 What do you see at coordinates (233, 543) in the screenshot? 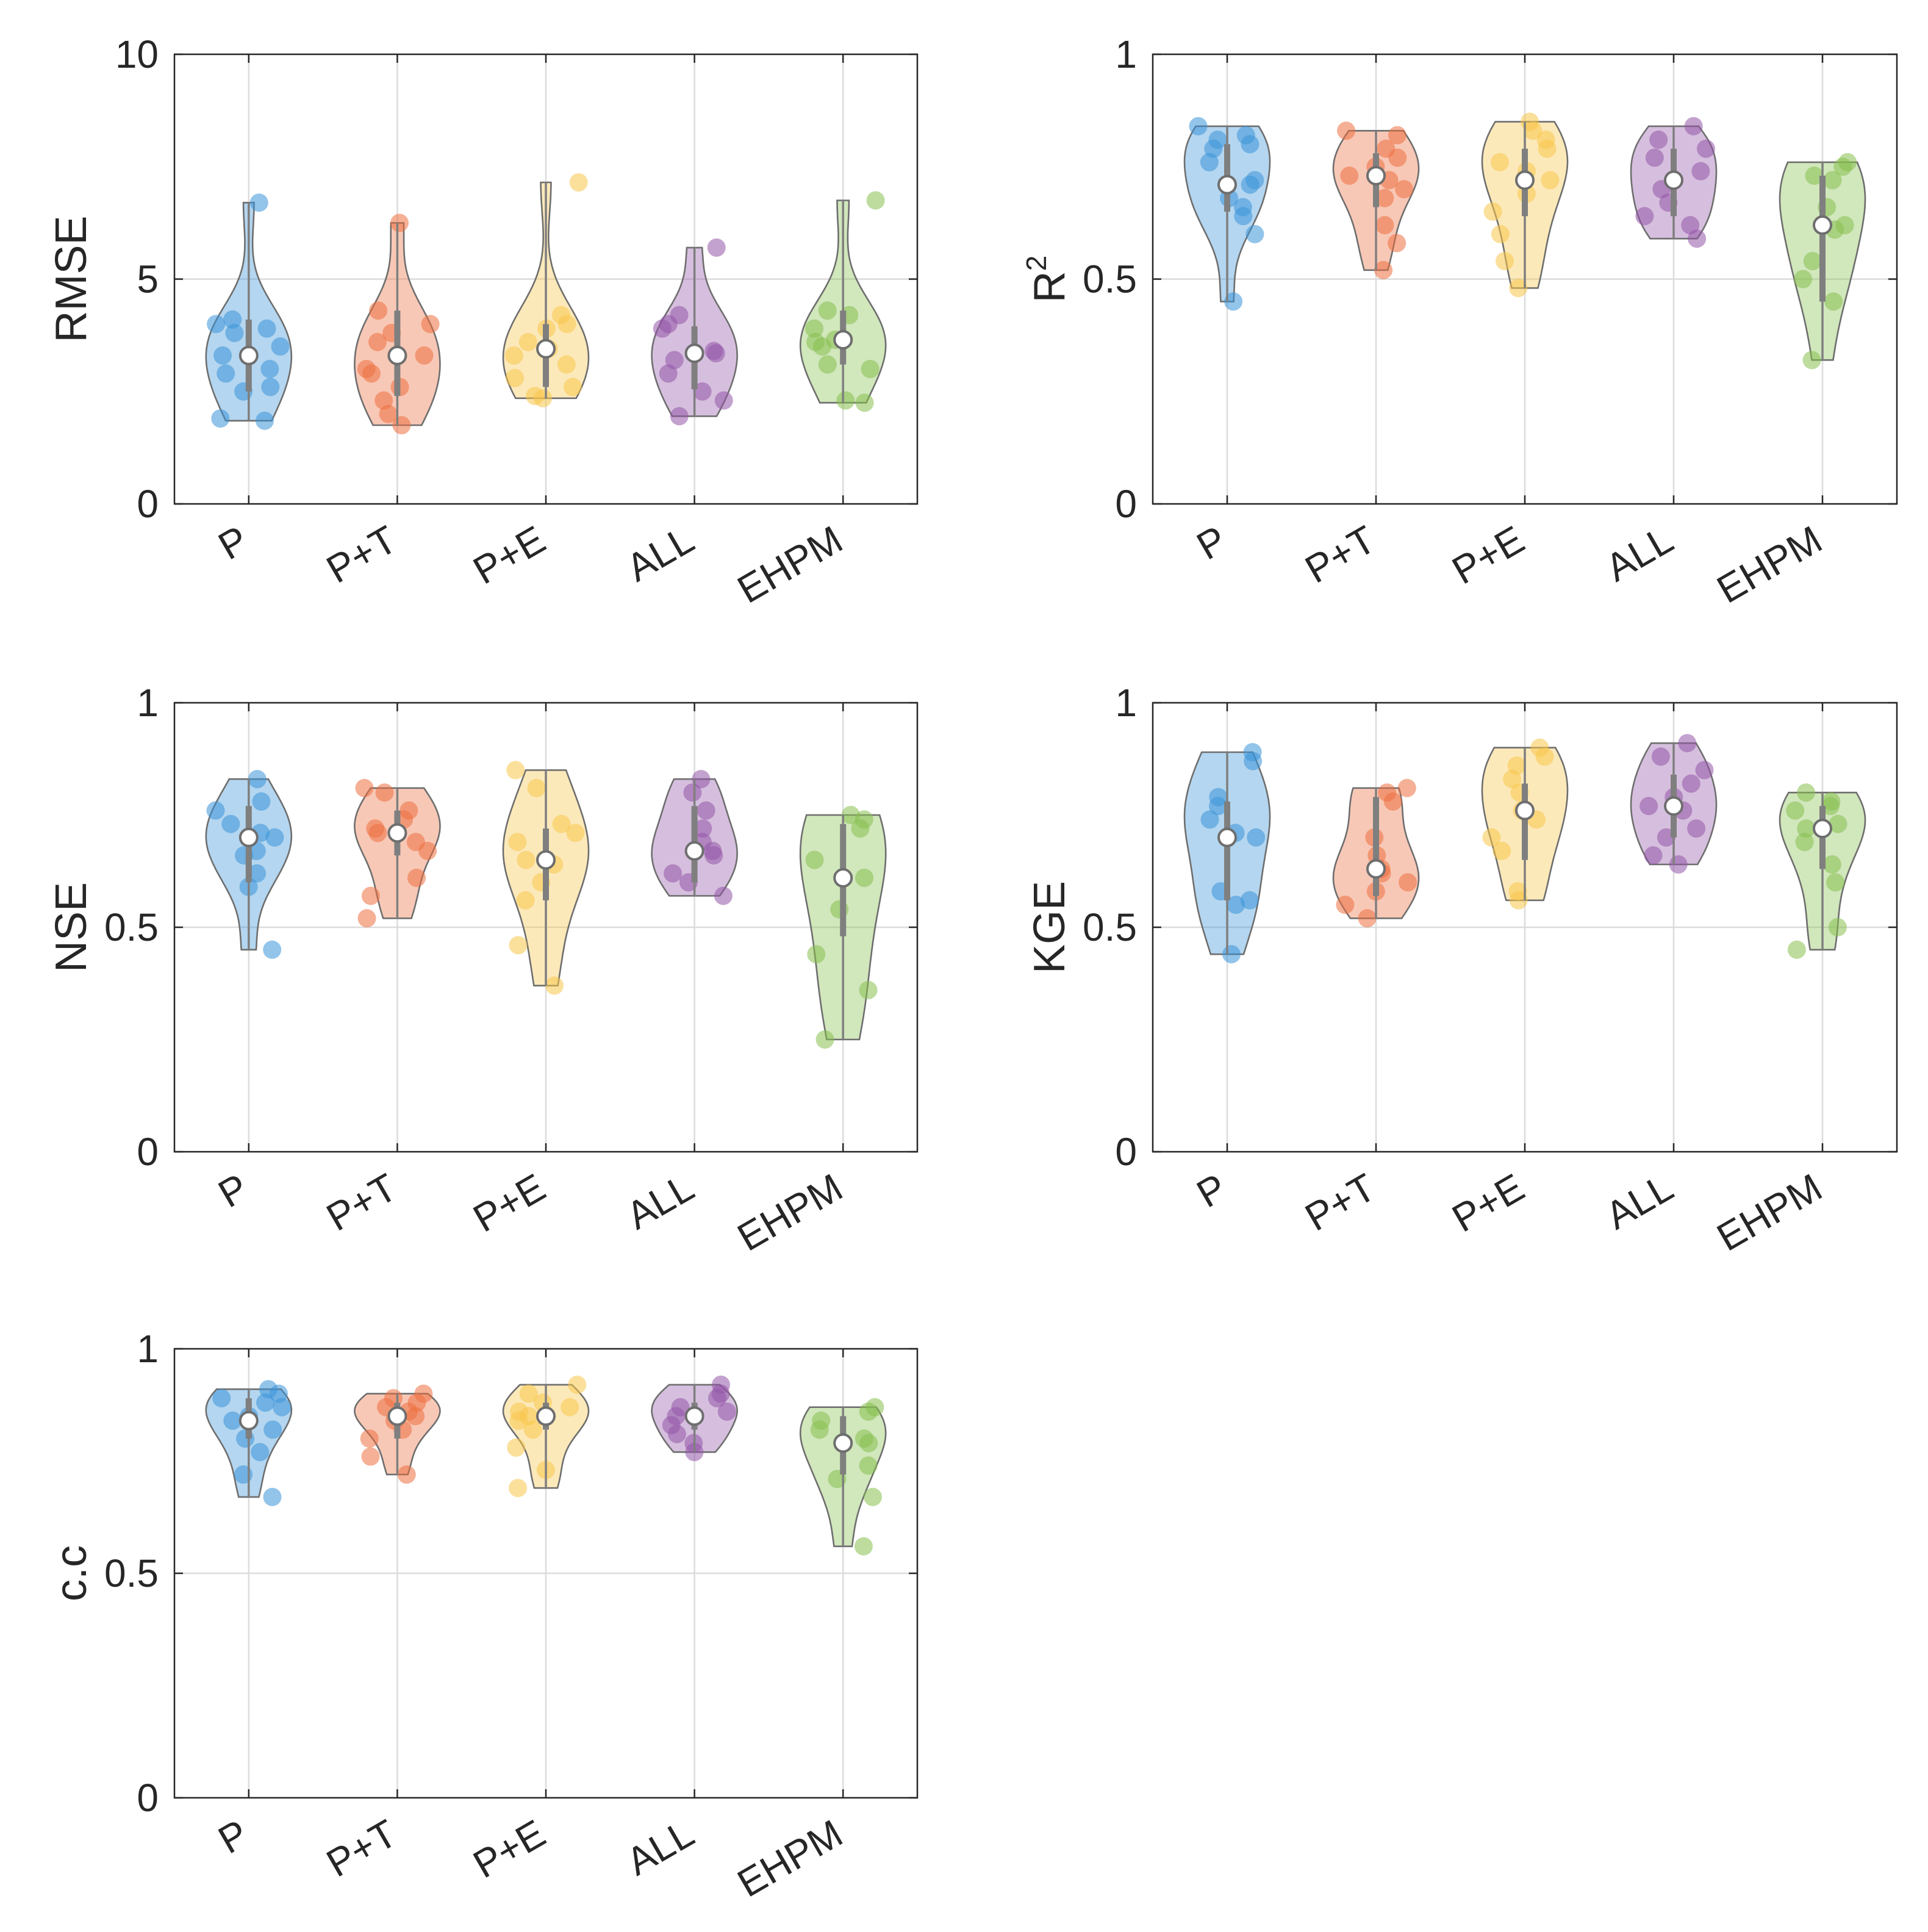
I see `x-tick-label: P` at bounding box center [233, 543].